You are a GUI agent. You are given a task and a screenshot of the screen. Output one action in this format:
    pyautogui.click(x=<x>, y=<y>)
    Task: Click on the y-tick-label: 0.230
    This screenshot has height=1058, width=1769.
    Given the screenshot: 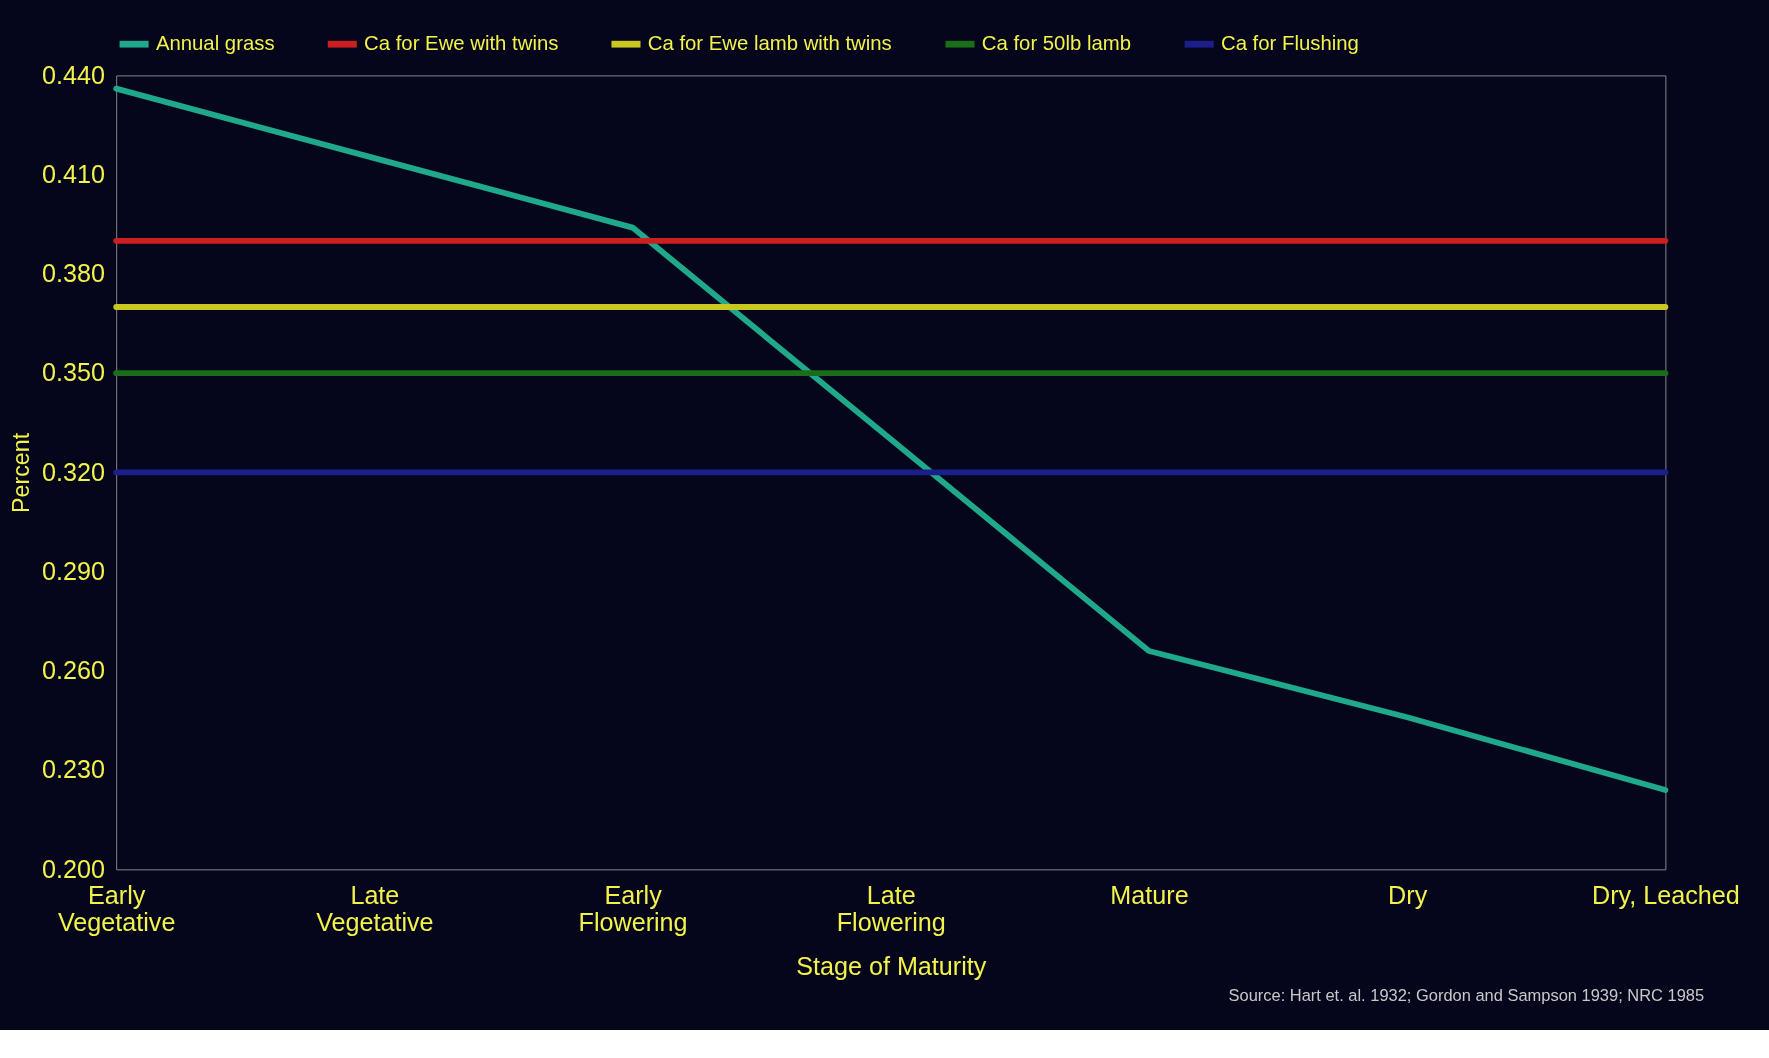 What is the action you would take?
    pyautogui.click(x=74, y=769)
    